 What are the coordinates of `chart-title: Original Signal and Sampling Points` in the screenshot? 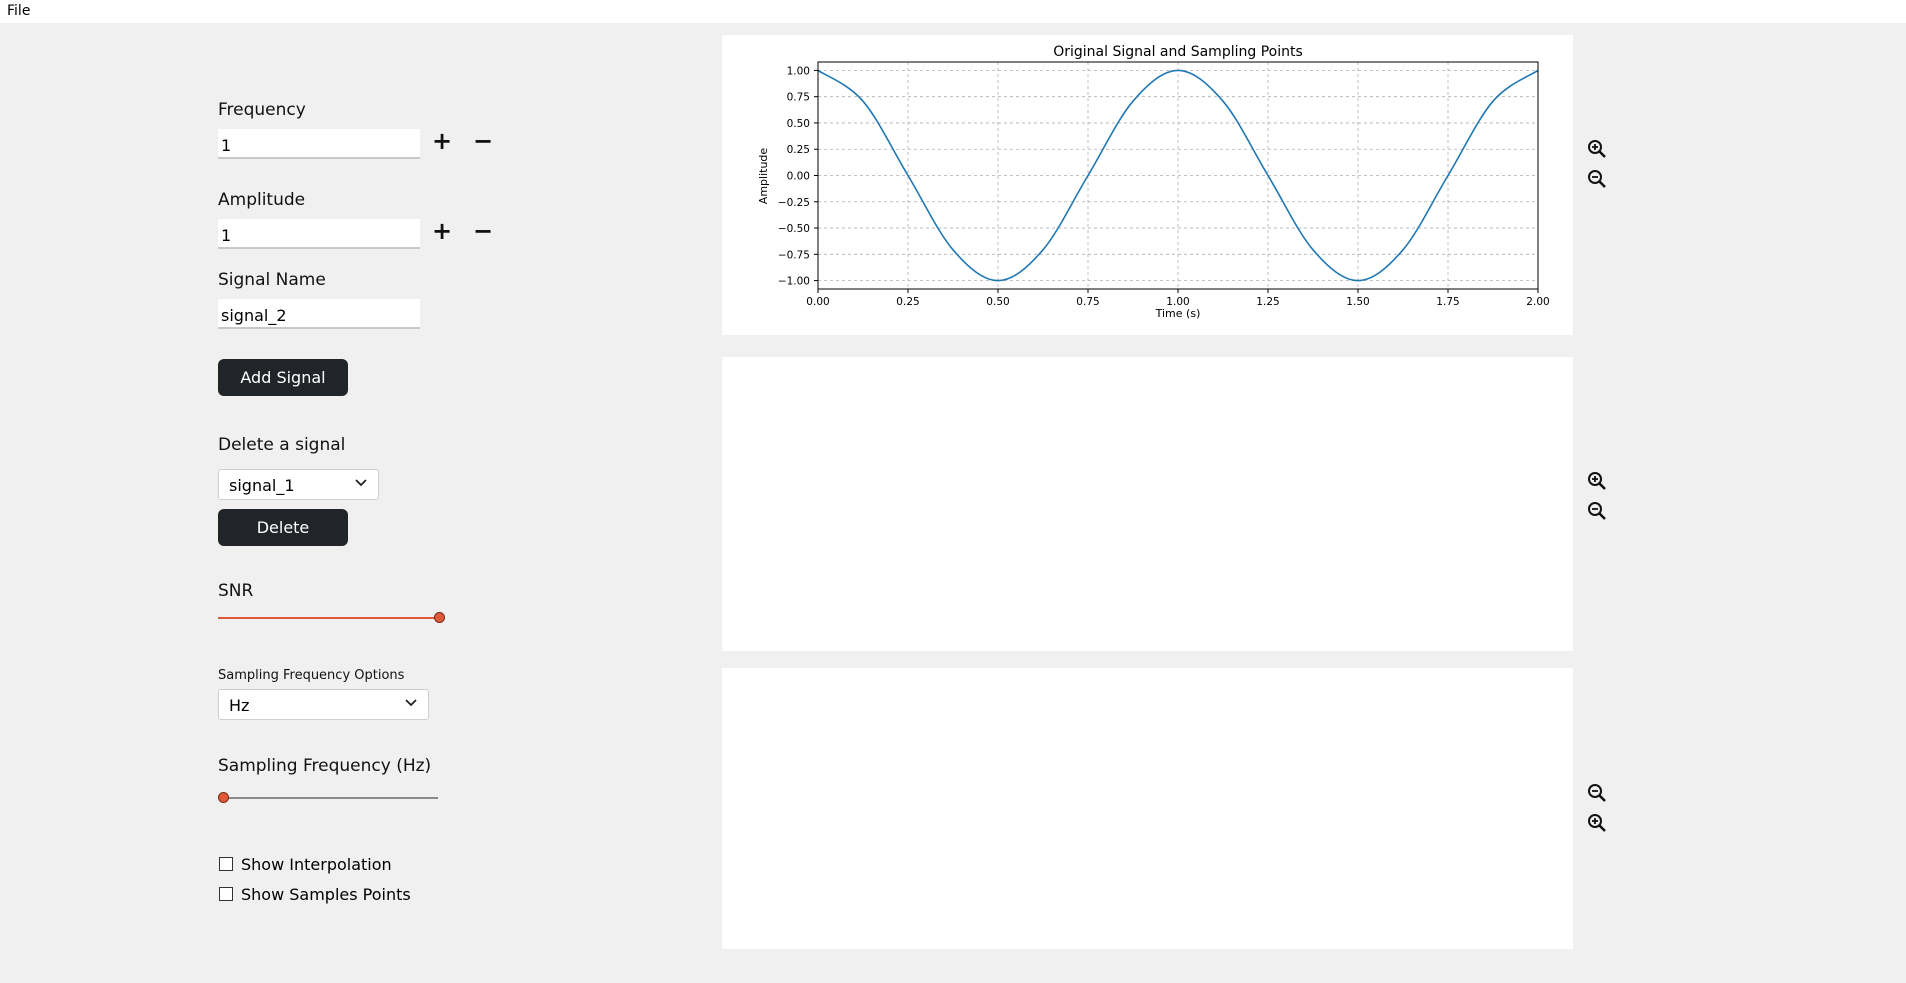 It's located at (1178, 52).